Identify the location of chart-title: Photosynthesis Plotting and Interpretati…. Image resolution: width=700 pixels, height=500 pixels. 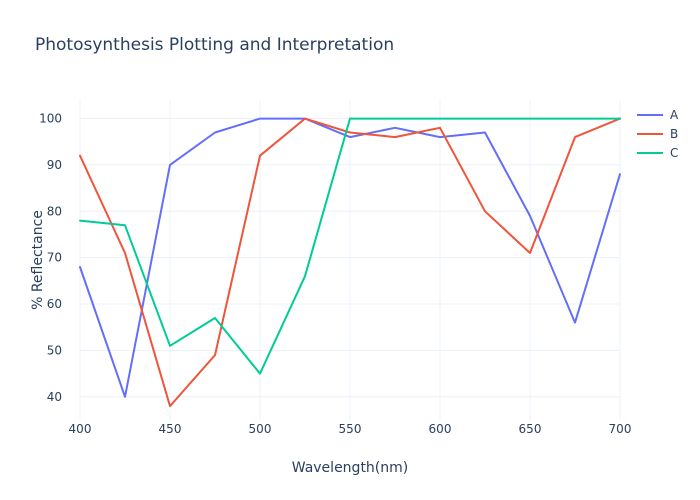
(214, 45).